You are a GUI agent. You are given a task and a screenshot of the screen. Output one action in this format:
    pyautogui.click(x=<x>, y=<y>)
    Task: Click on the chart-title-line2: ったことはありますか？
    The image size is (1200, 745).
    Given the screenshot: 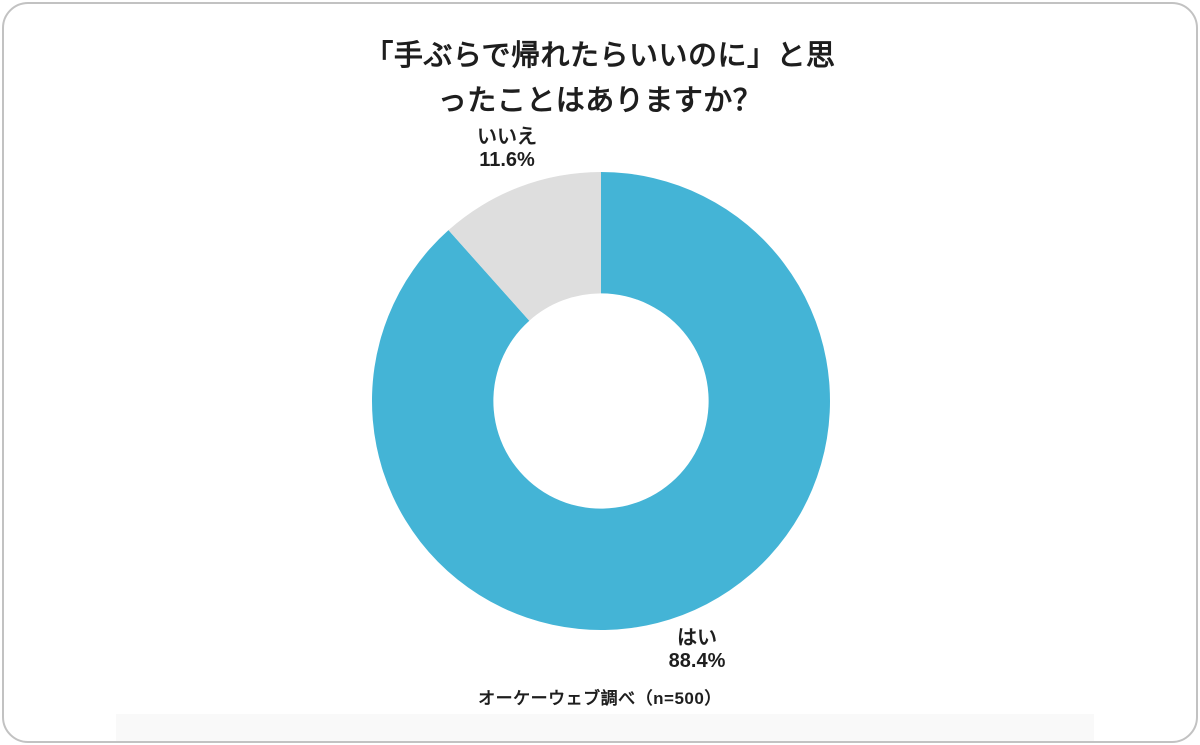 What is the action you would take?
    pyautogui.click(x=600, y=101)
    